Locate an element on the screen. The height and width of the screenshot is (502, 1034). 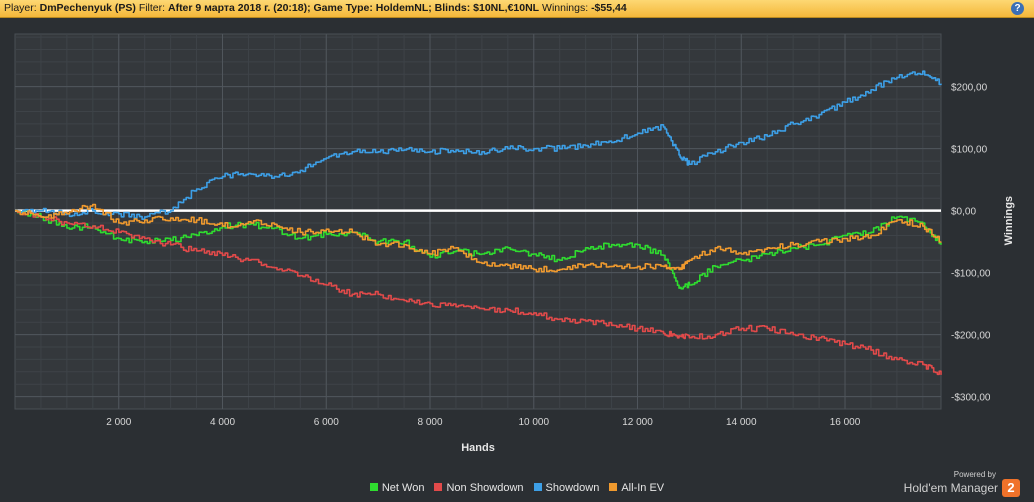
y-tick-label: $200,00 is located at coordinates (969, 88).